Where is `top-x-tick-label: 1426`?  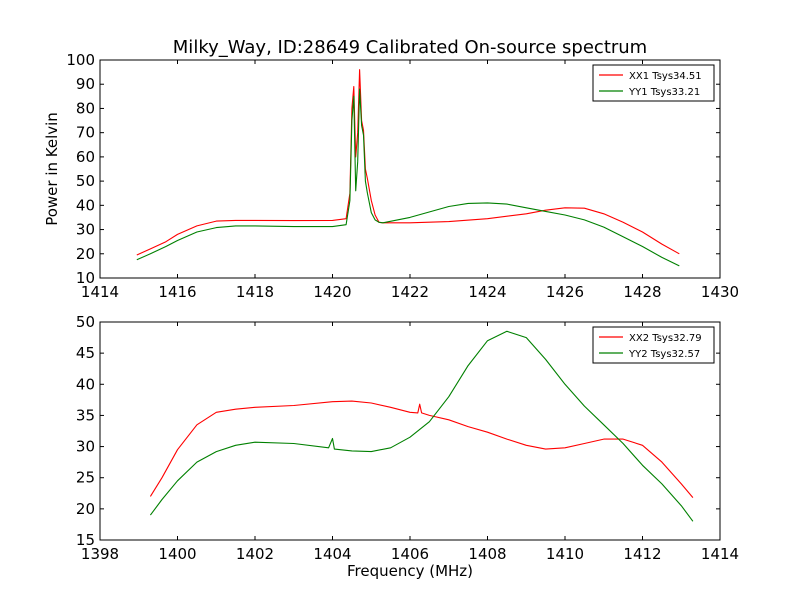 top-x-tick-label: 1426 is located at coordinates (565, 292).